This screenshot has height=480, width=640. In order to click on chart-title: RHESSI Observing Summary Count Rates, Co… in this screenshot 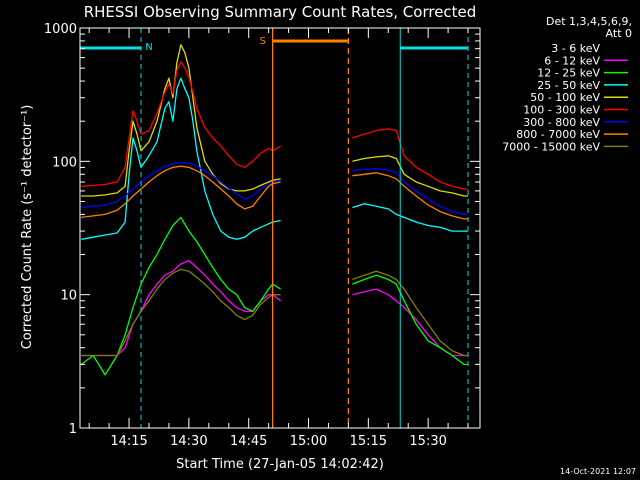, I will do `click(280, 12)`.